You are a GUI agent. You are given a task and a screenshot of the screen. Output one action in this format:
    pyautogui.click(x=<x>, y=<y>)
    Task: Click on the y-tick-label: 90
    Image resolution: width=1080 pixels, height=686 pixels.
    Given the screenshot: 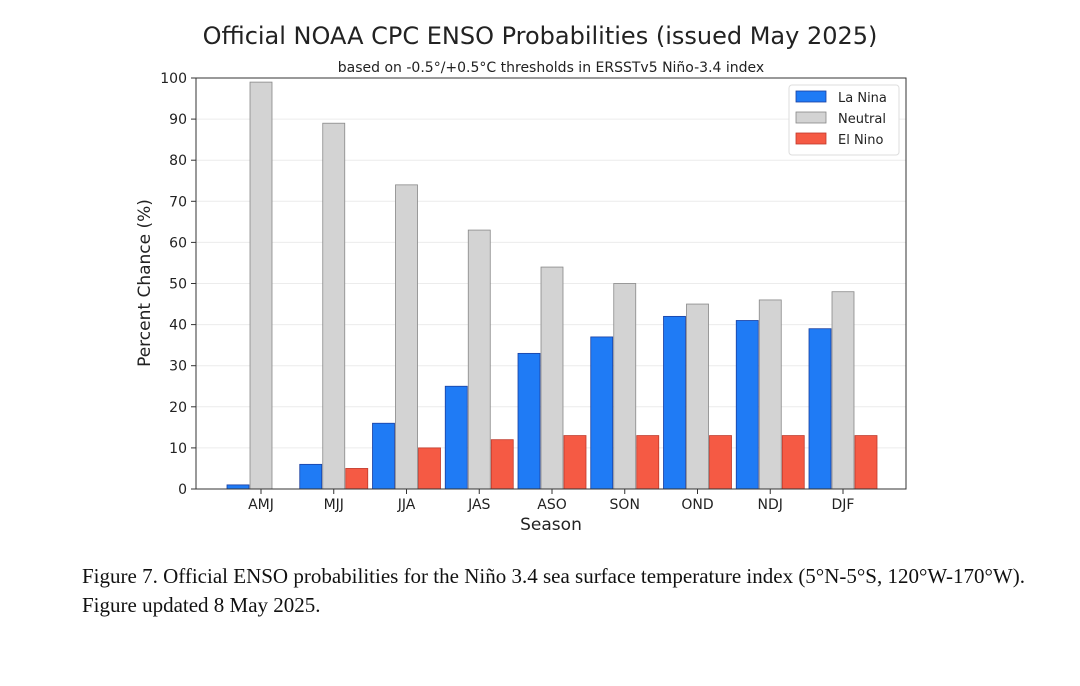 What is the action you would take?
    pyautogui.click(x=178, y=120)
    